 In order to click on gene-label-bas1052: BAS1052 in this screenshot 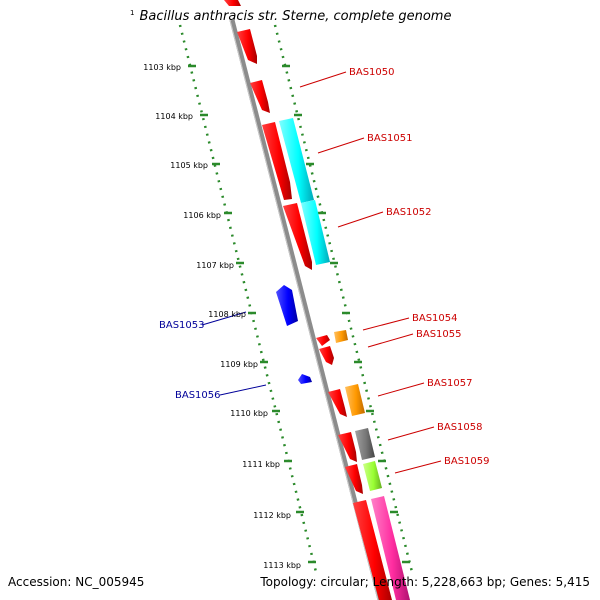, I will do `click(409, 212)`.